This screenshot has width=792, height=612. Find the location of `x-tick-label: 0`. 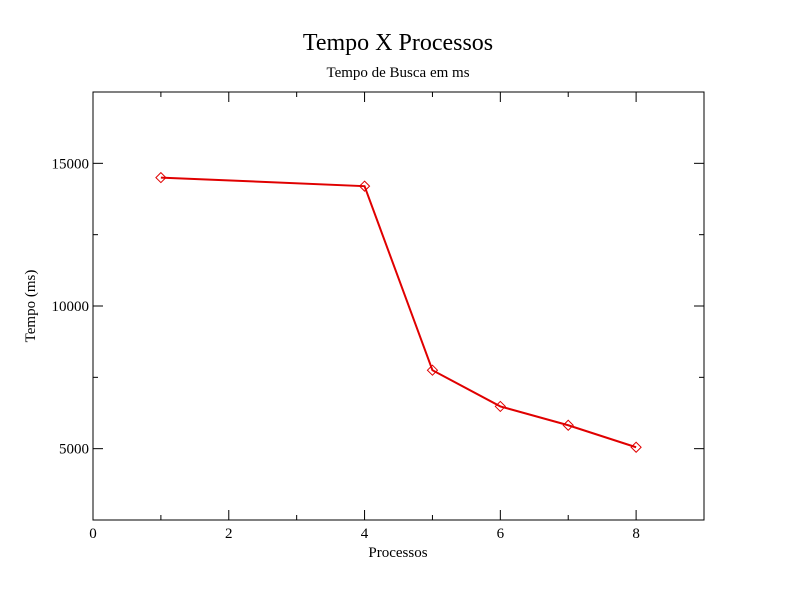

x-tick-label: 0 is located at coordinates (93, 534).